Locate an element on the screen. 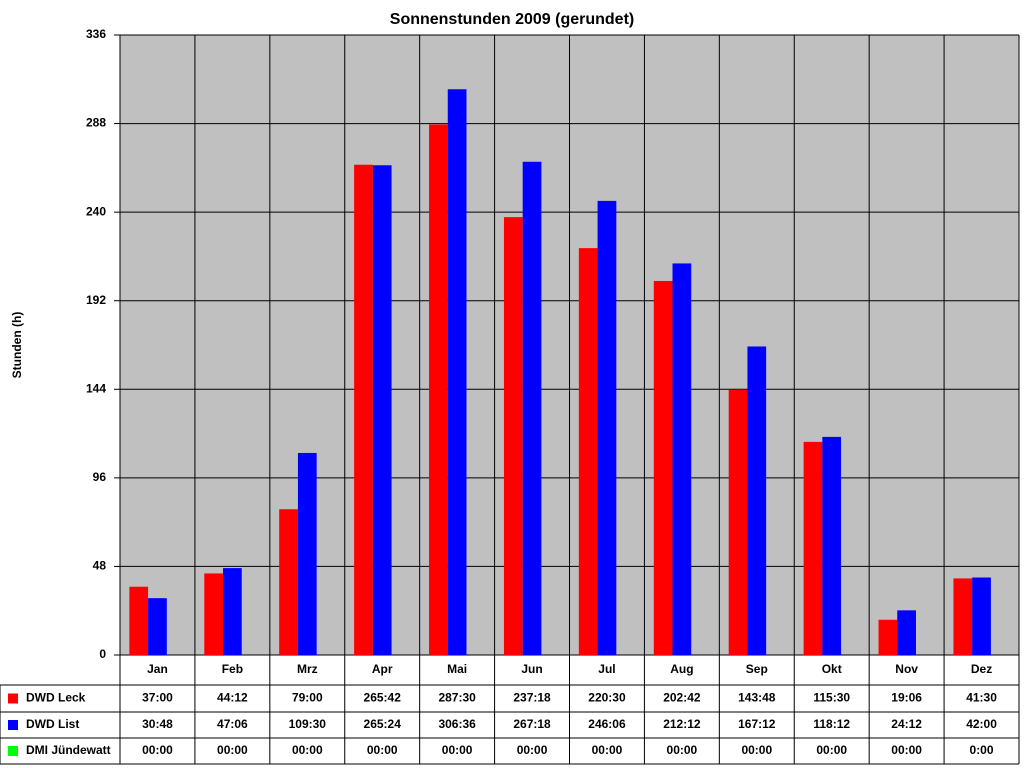 This screenshot has height=768, width=1024. legend-label: DWD Leck is located at coordinates (56, 698).